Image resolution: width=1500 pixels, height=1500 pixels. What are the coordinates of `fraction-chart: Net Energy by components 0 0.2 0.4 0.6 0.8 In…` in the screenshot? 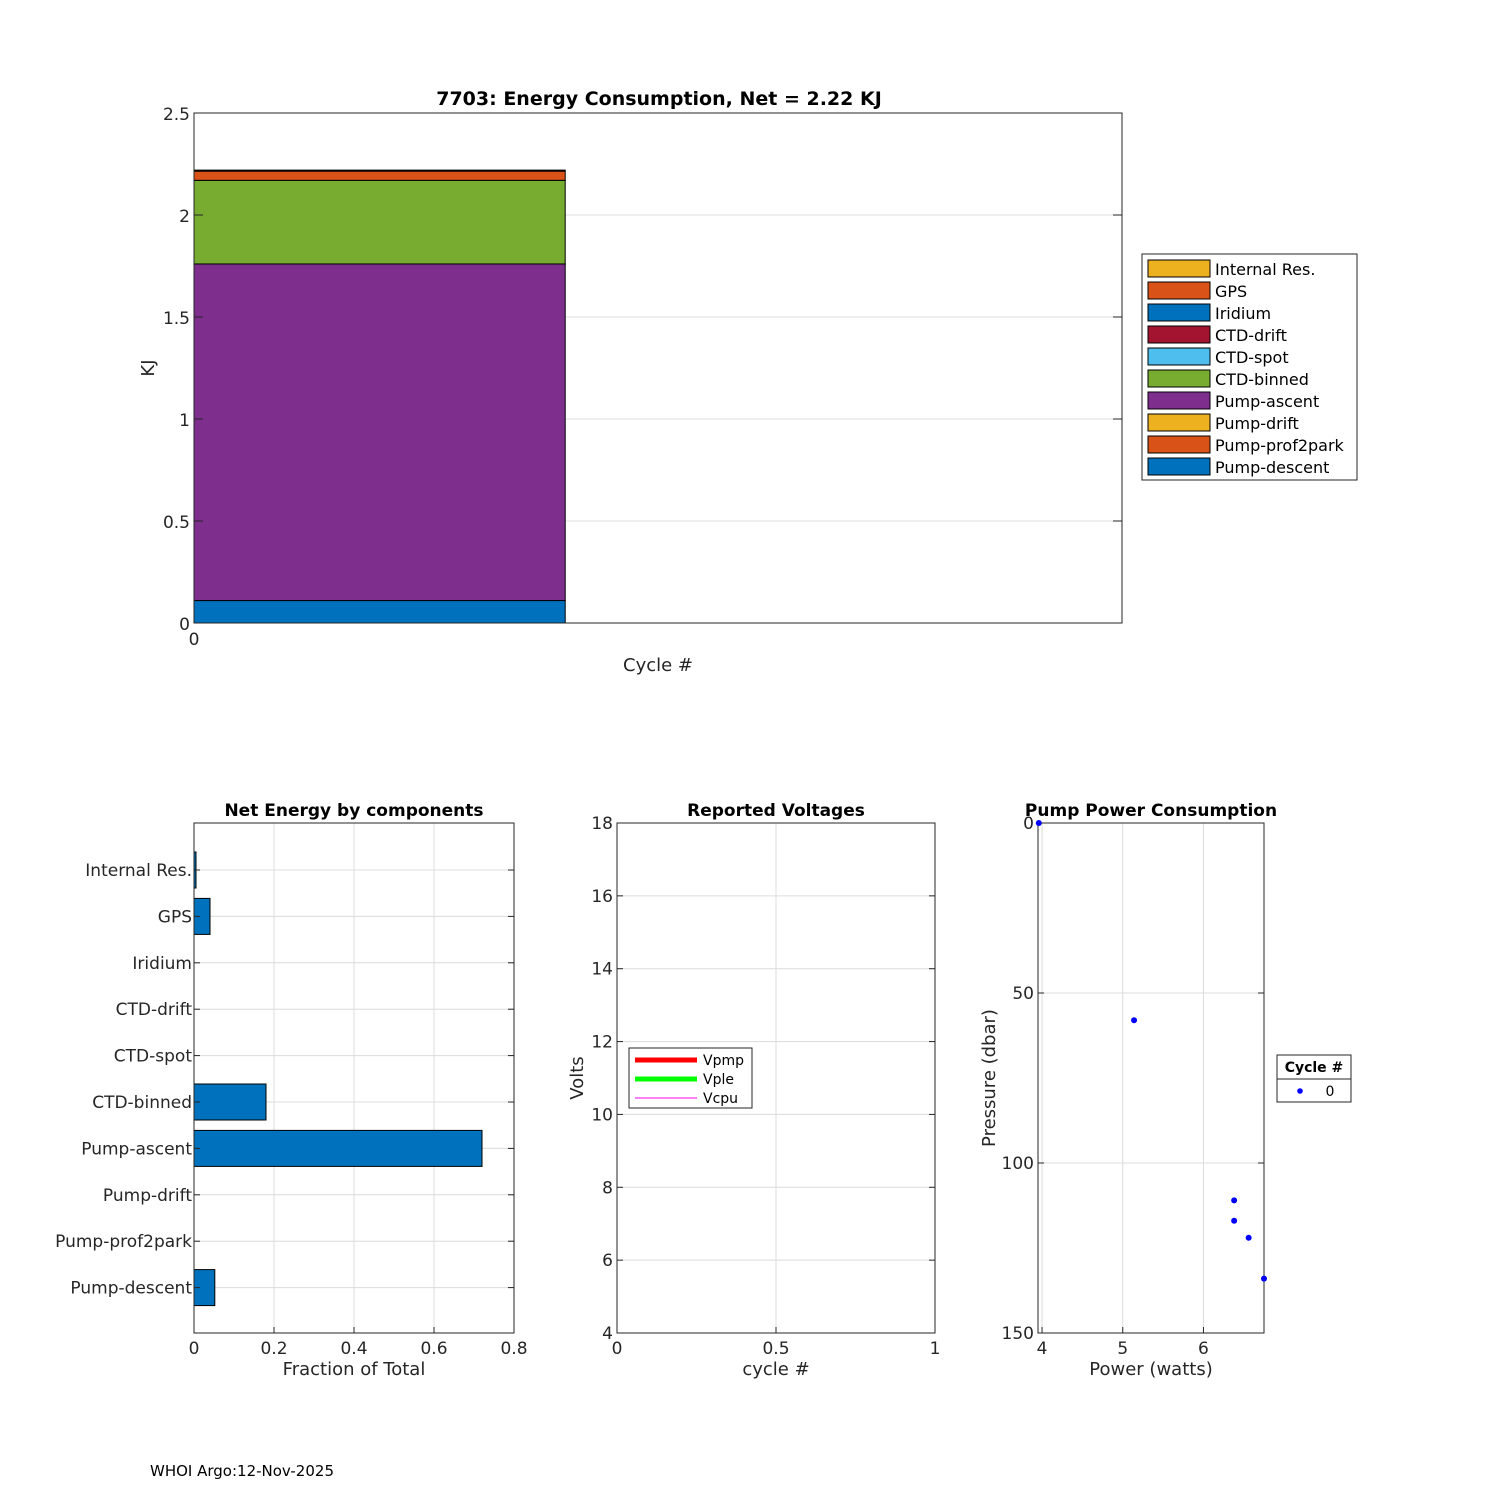 It's located at (291, 1090).